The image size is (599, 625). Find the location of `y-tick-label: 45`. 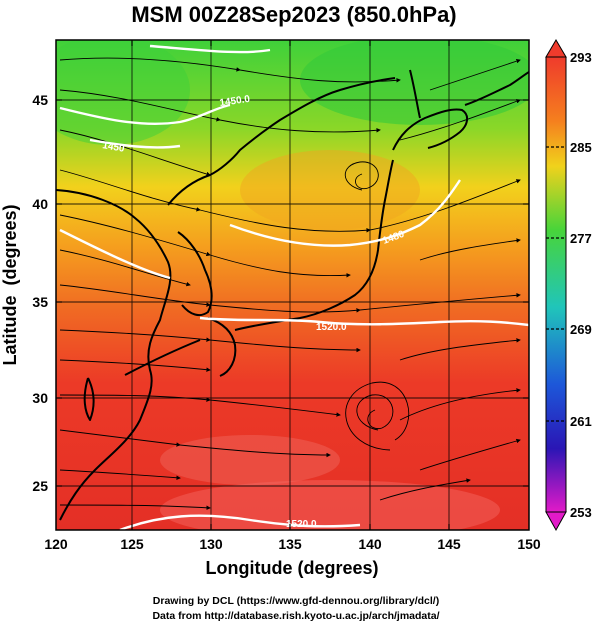

y-tick-label: 45 is located at coordinates (40, 100).